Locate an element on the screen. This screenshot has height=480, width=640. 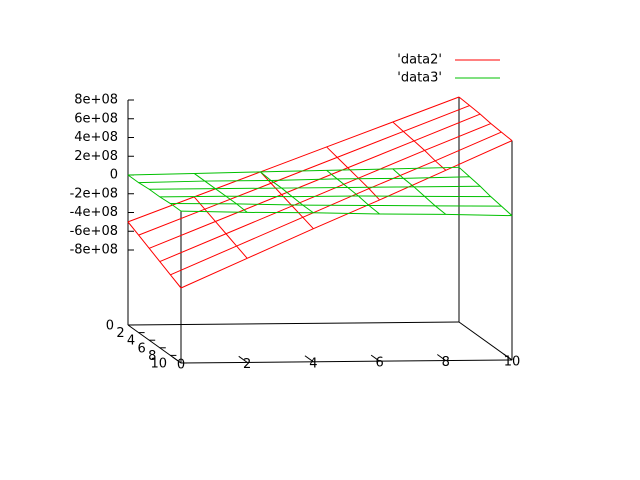
z-tick-label: -6e+08 is located at coordinates (94, 231).